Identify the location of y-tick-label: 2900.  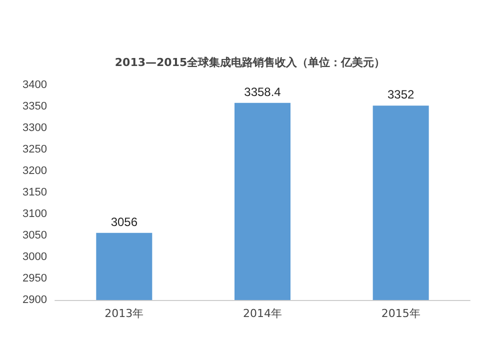
(34, 300).